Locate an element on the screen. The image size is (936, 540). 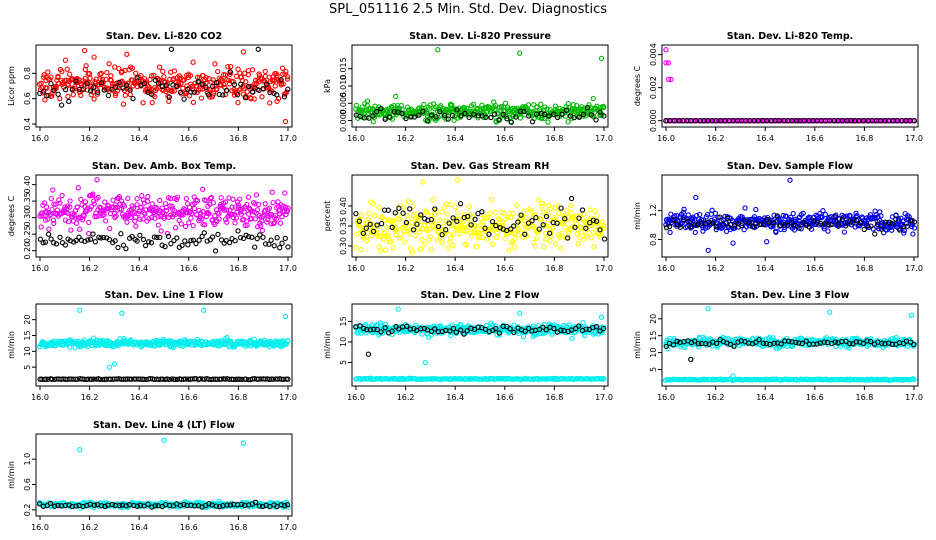
y-tick-label: 10 is located at coordinates (653, 353).